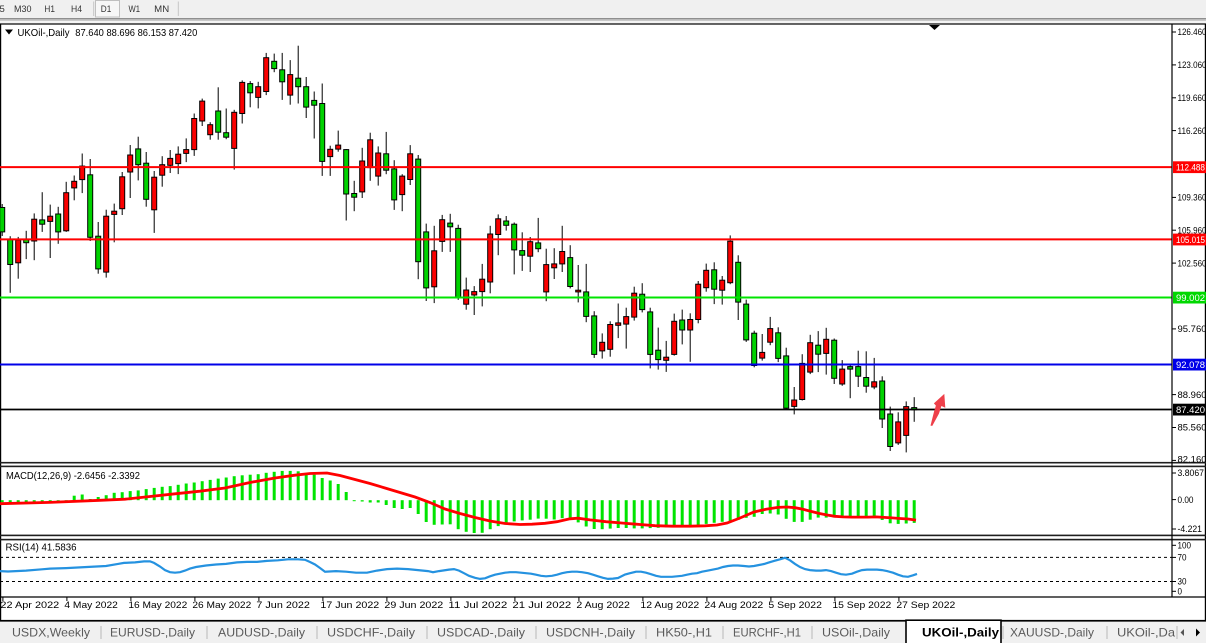 The image size is (1206, 643). What do you see at coordinates (1192, 263) in the screenshot?
I see `svg-text: 102.560` at bounding box center [1192, 263].